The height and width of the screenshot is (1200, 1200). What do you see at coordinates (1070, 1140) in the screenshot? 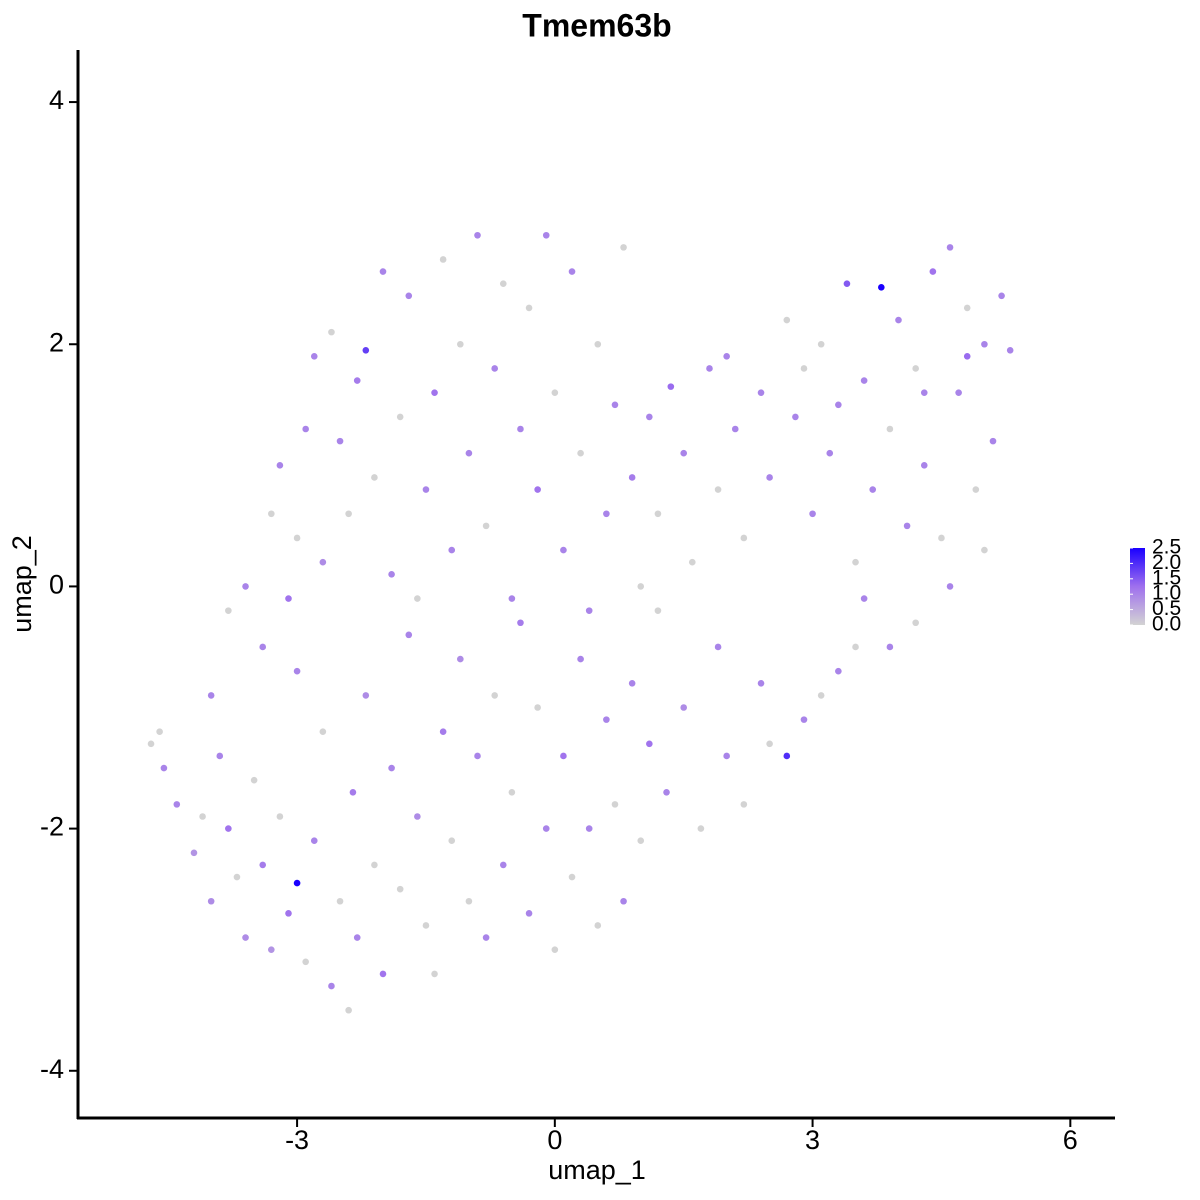
I see `x-tick-label: 6` at bounding box center [1070, 1140].